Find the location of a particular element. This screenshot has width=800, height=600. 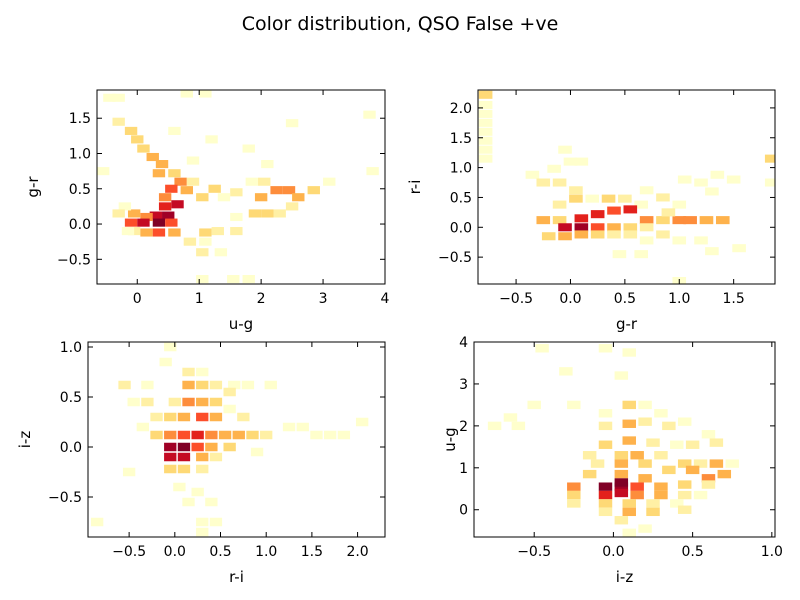

axes-frame is located at coordinates (626, 187).